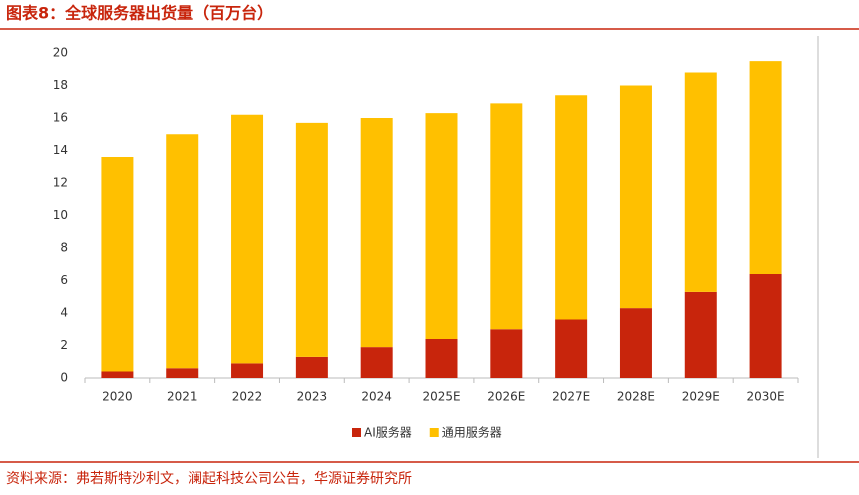 The height and width of the screenshot is (495, 859). I want to click on y-tick-label: 14, so click(60, 150).